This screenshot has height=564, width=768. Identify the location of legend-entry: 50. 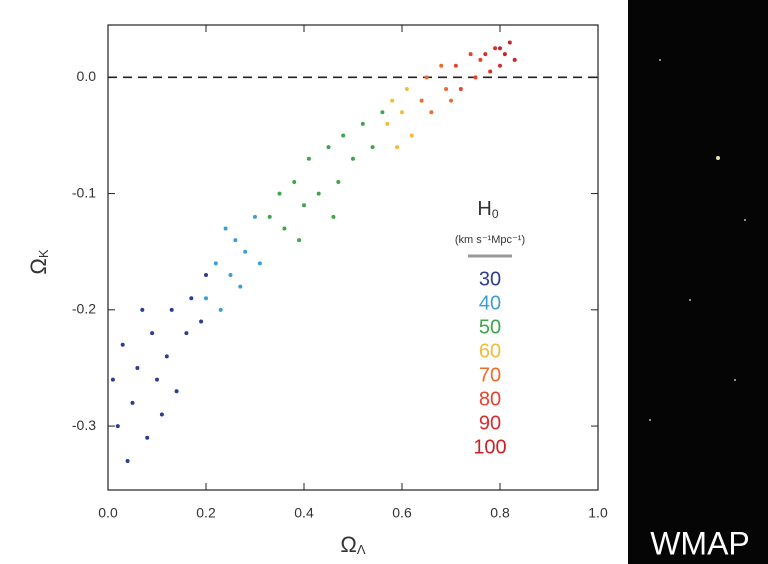
(490, 327).